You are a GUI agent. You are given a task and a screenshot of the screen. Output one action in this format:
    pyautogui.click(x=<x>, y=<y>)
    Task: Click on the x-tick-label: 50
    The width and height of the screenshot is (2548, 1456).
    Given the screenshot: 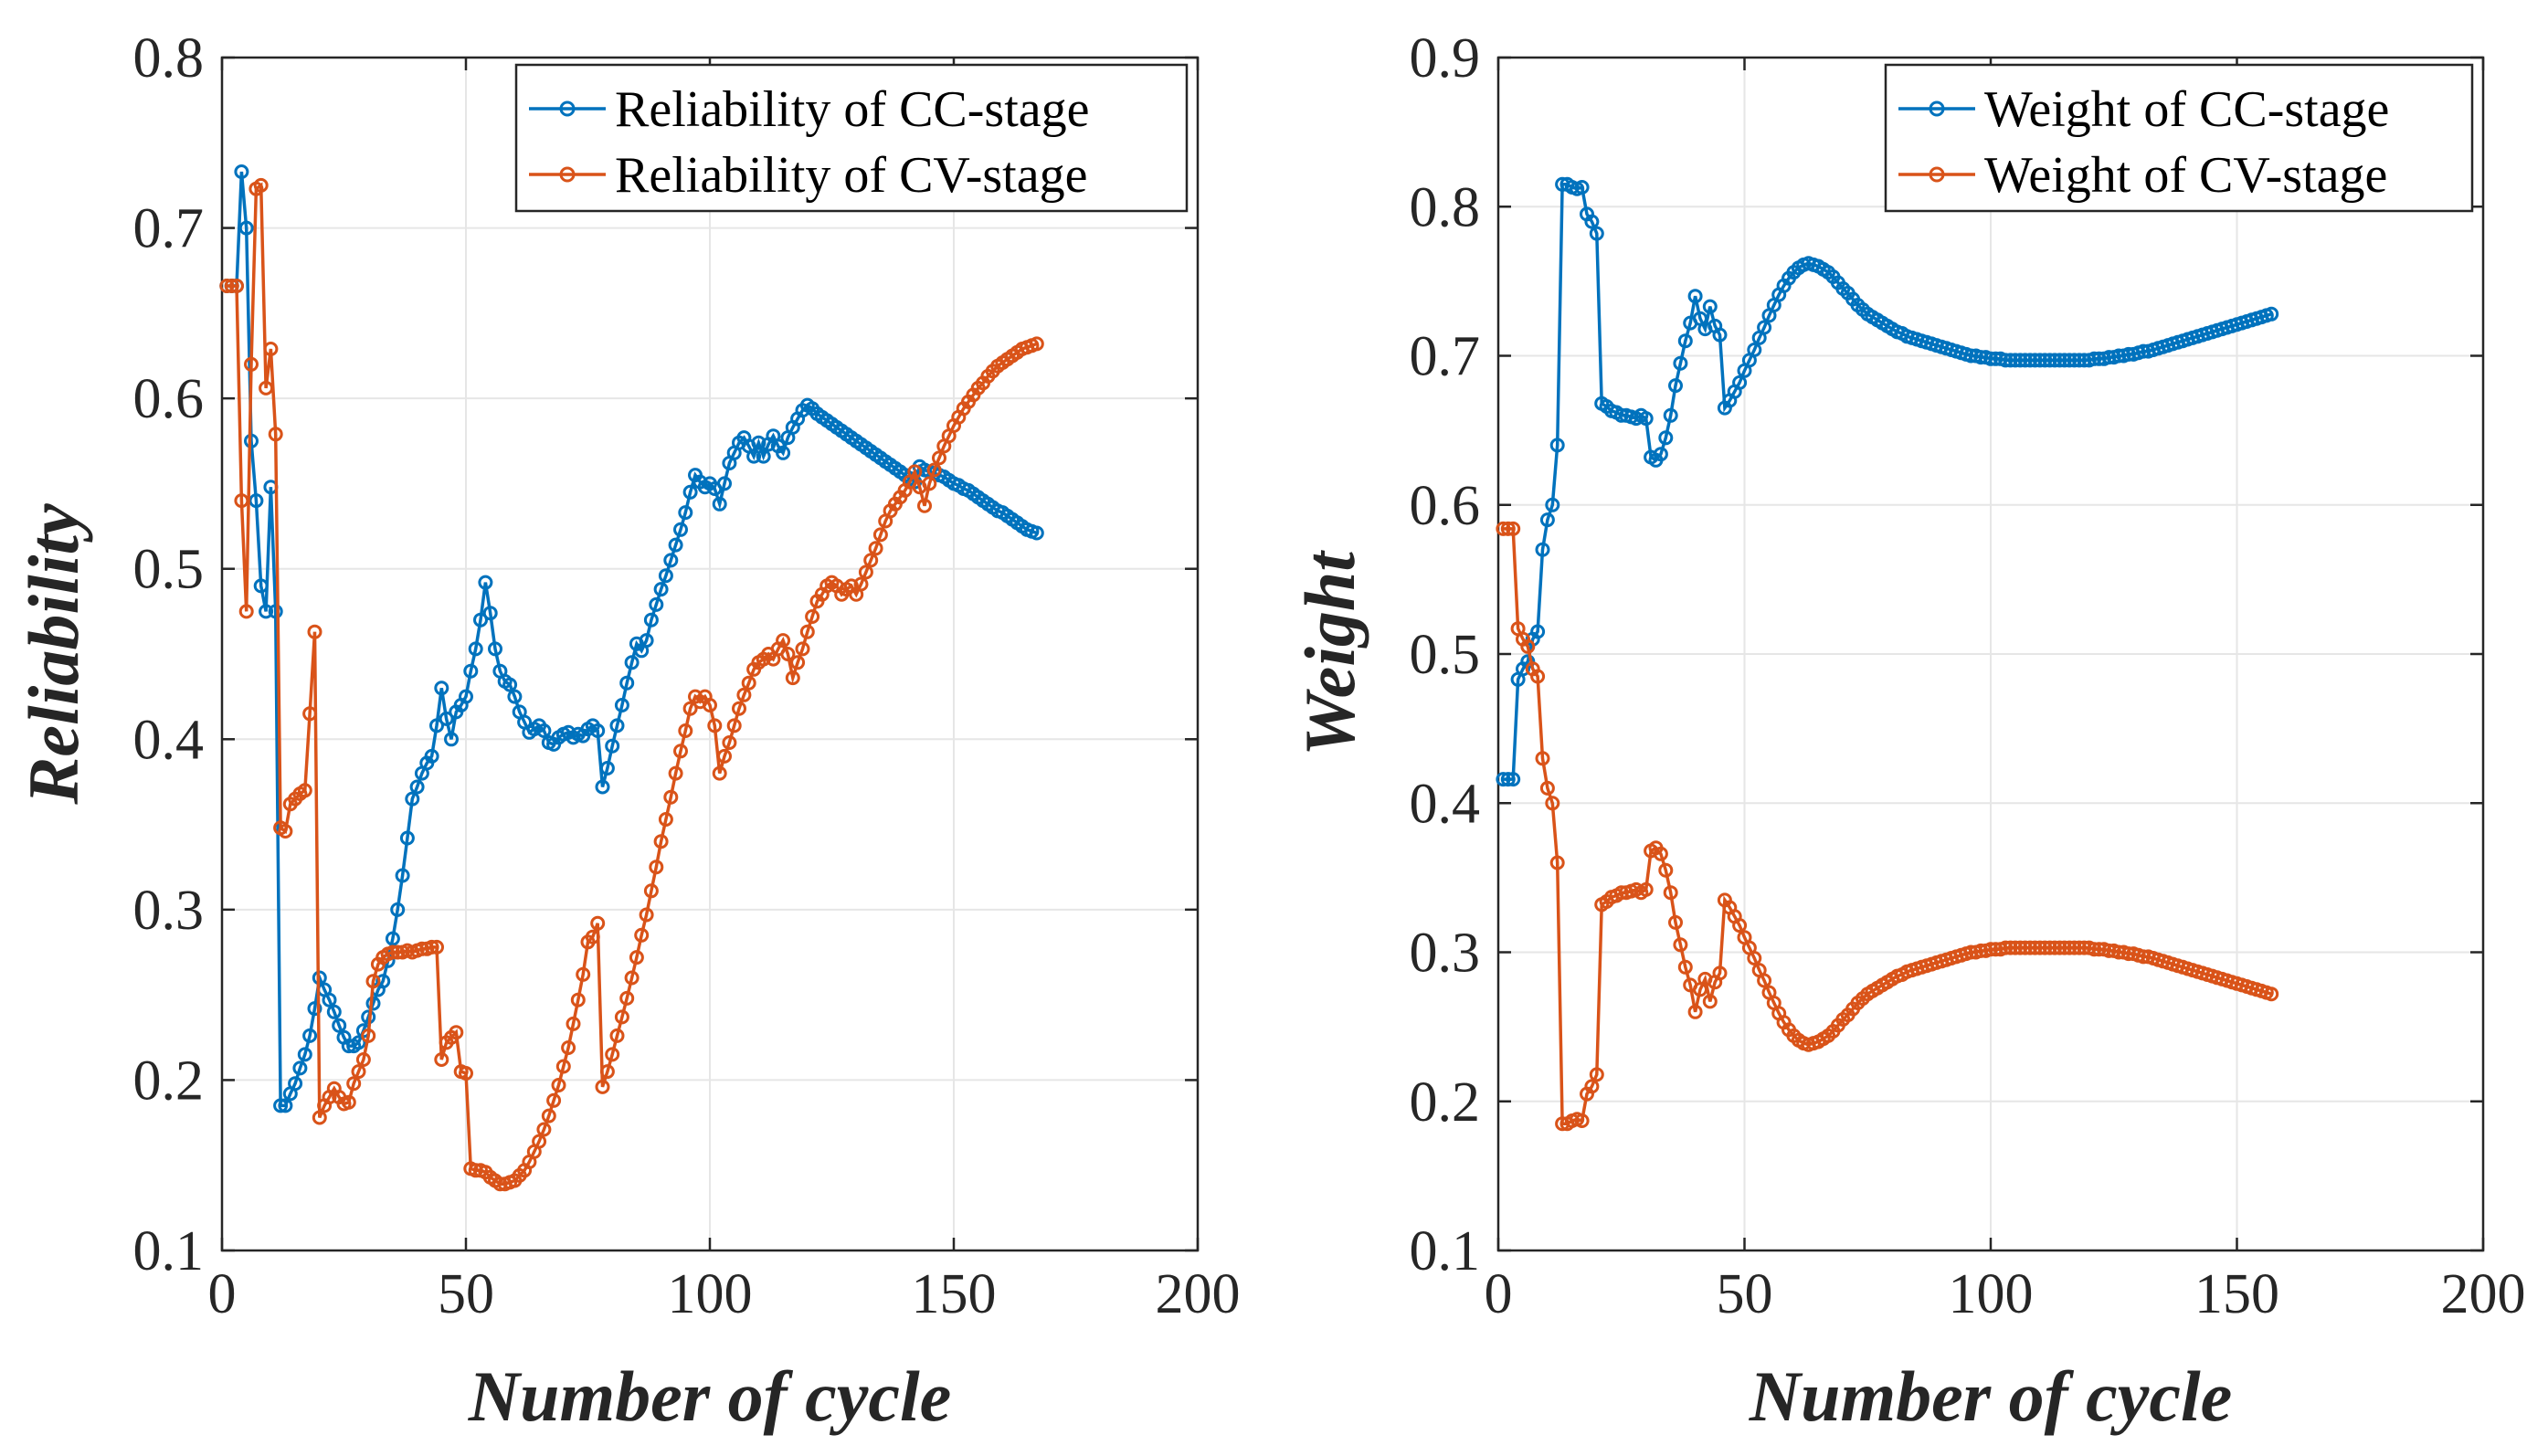 What is the action you would take?
    pyautogui.click(x=466, y=1294)
    